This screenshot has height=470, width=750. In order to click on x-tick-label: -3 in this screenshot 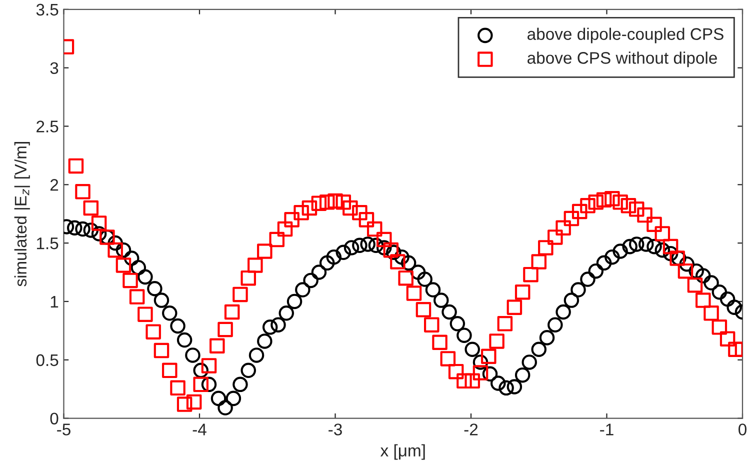, I will do `click(335, 430)`.